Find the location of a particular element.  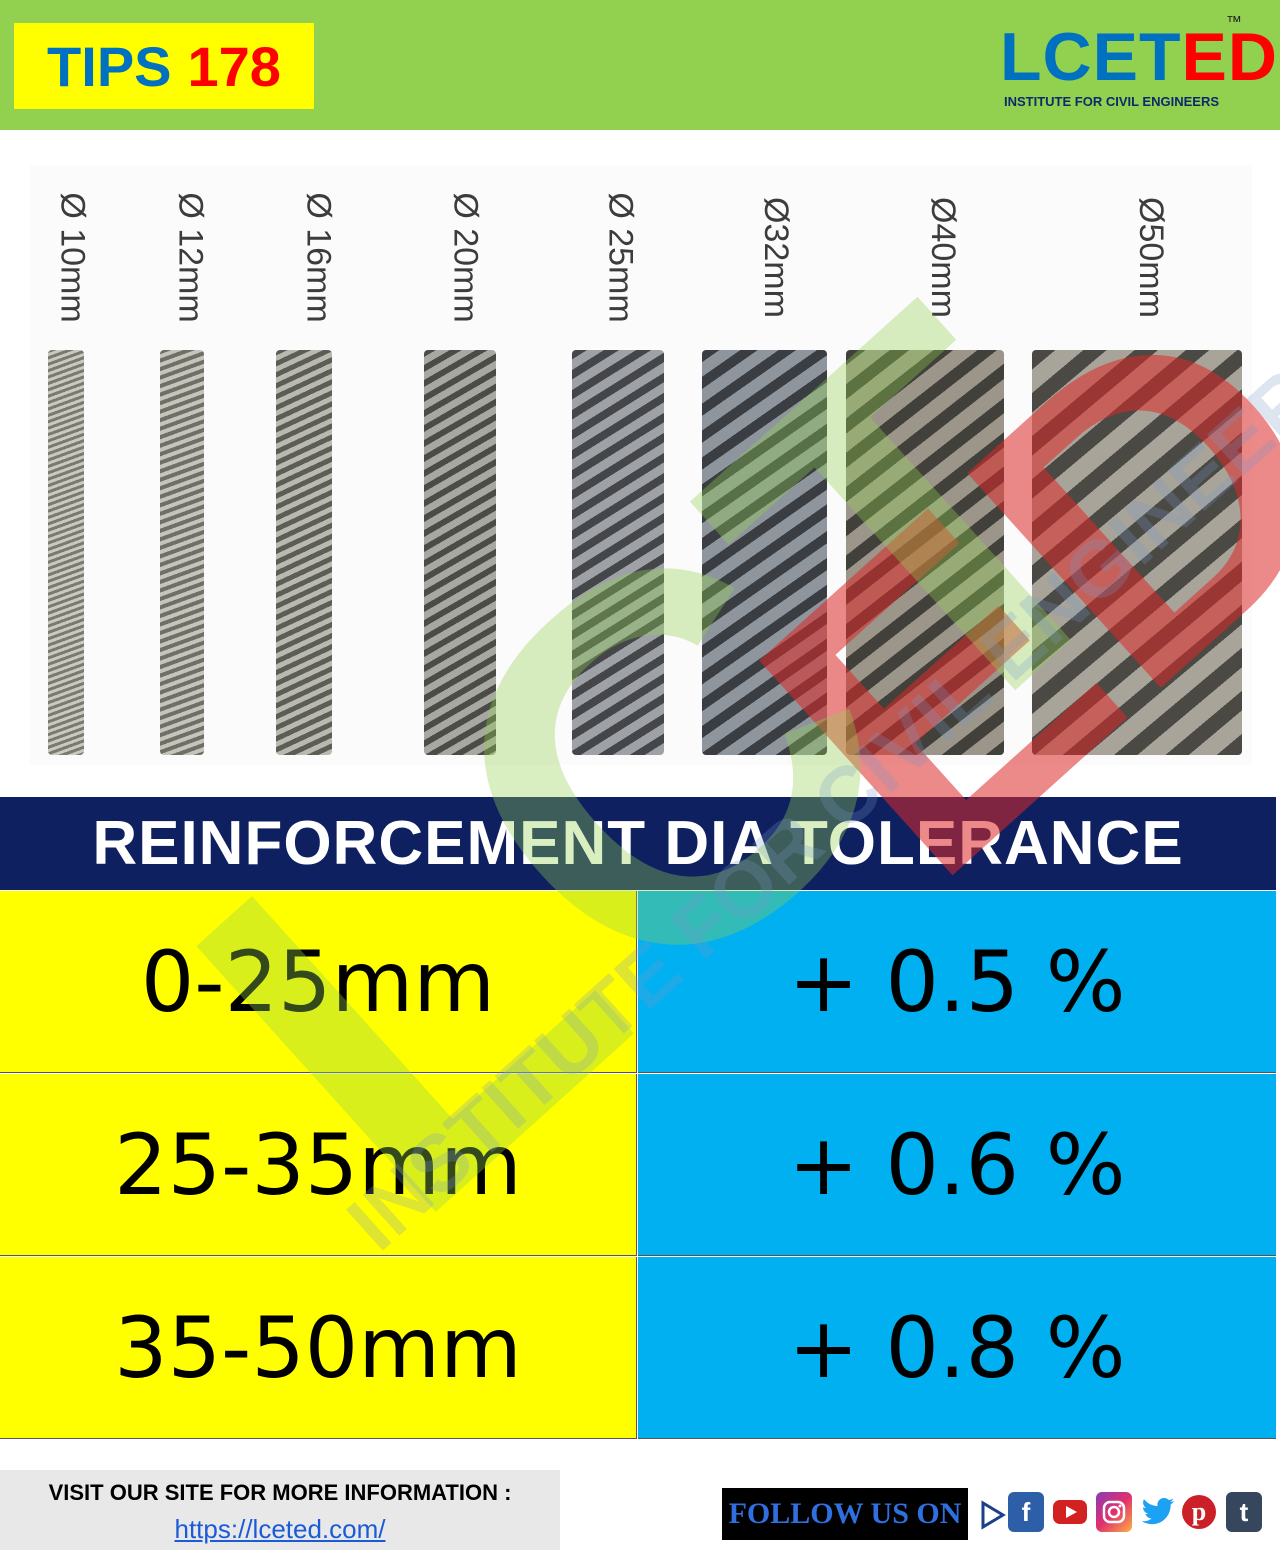

table-row: 25-35mm + 0.6 % is located at coordinates (638, 1165).